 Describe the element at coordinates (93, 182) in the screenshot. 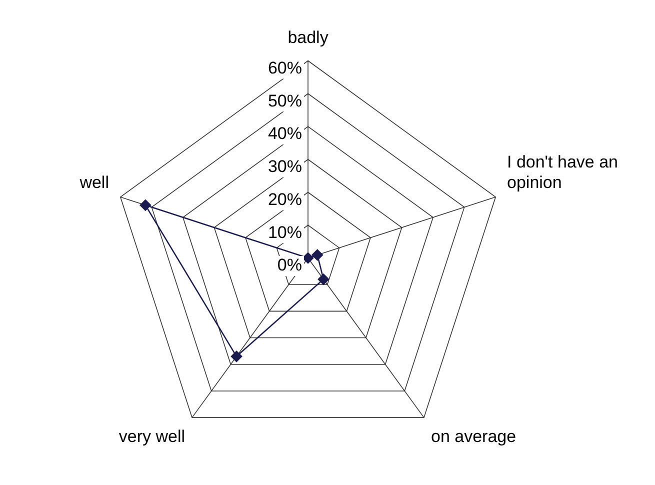

I see `spoke-label: well` at that location.